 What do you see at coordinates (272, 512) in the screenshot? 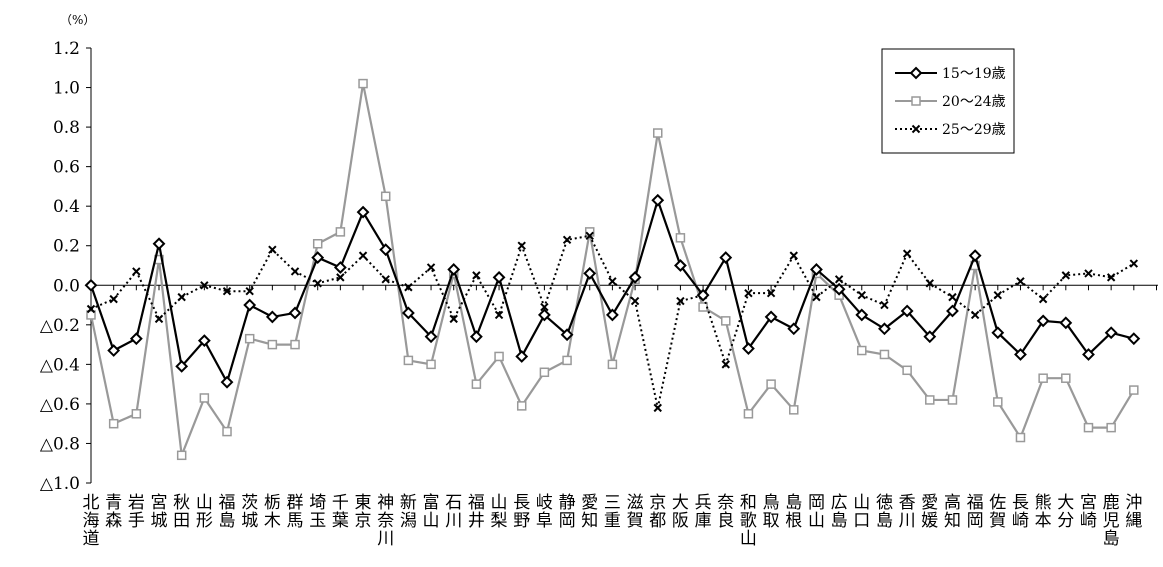
I see `x-tick-label: 栃木` at bounding box center [272, 512].